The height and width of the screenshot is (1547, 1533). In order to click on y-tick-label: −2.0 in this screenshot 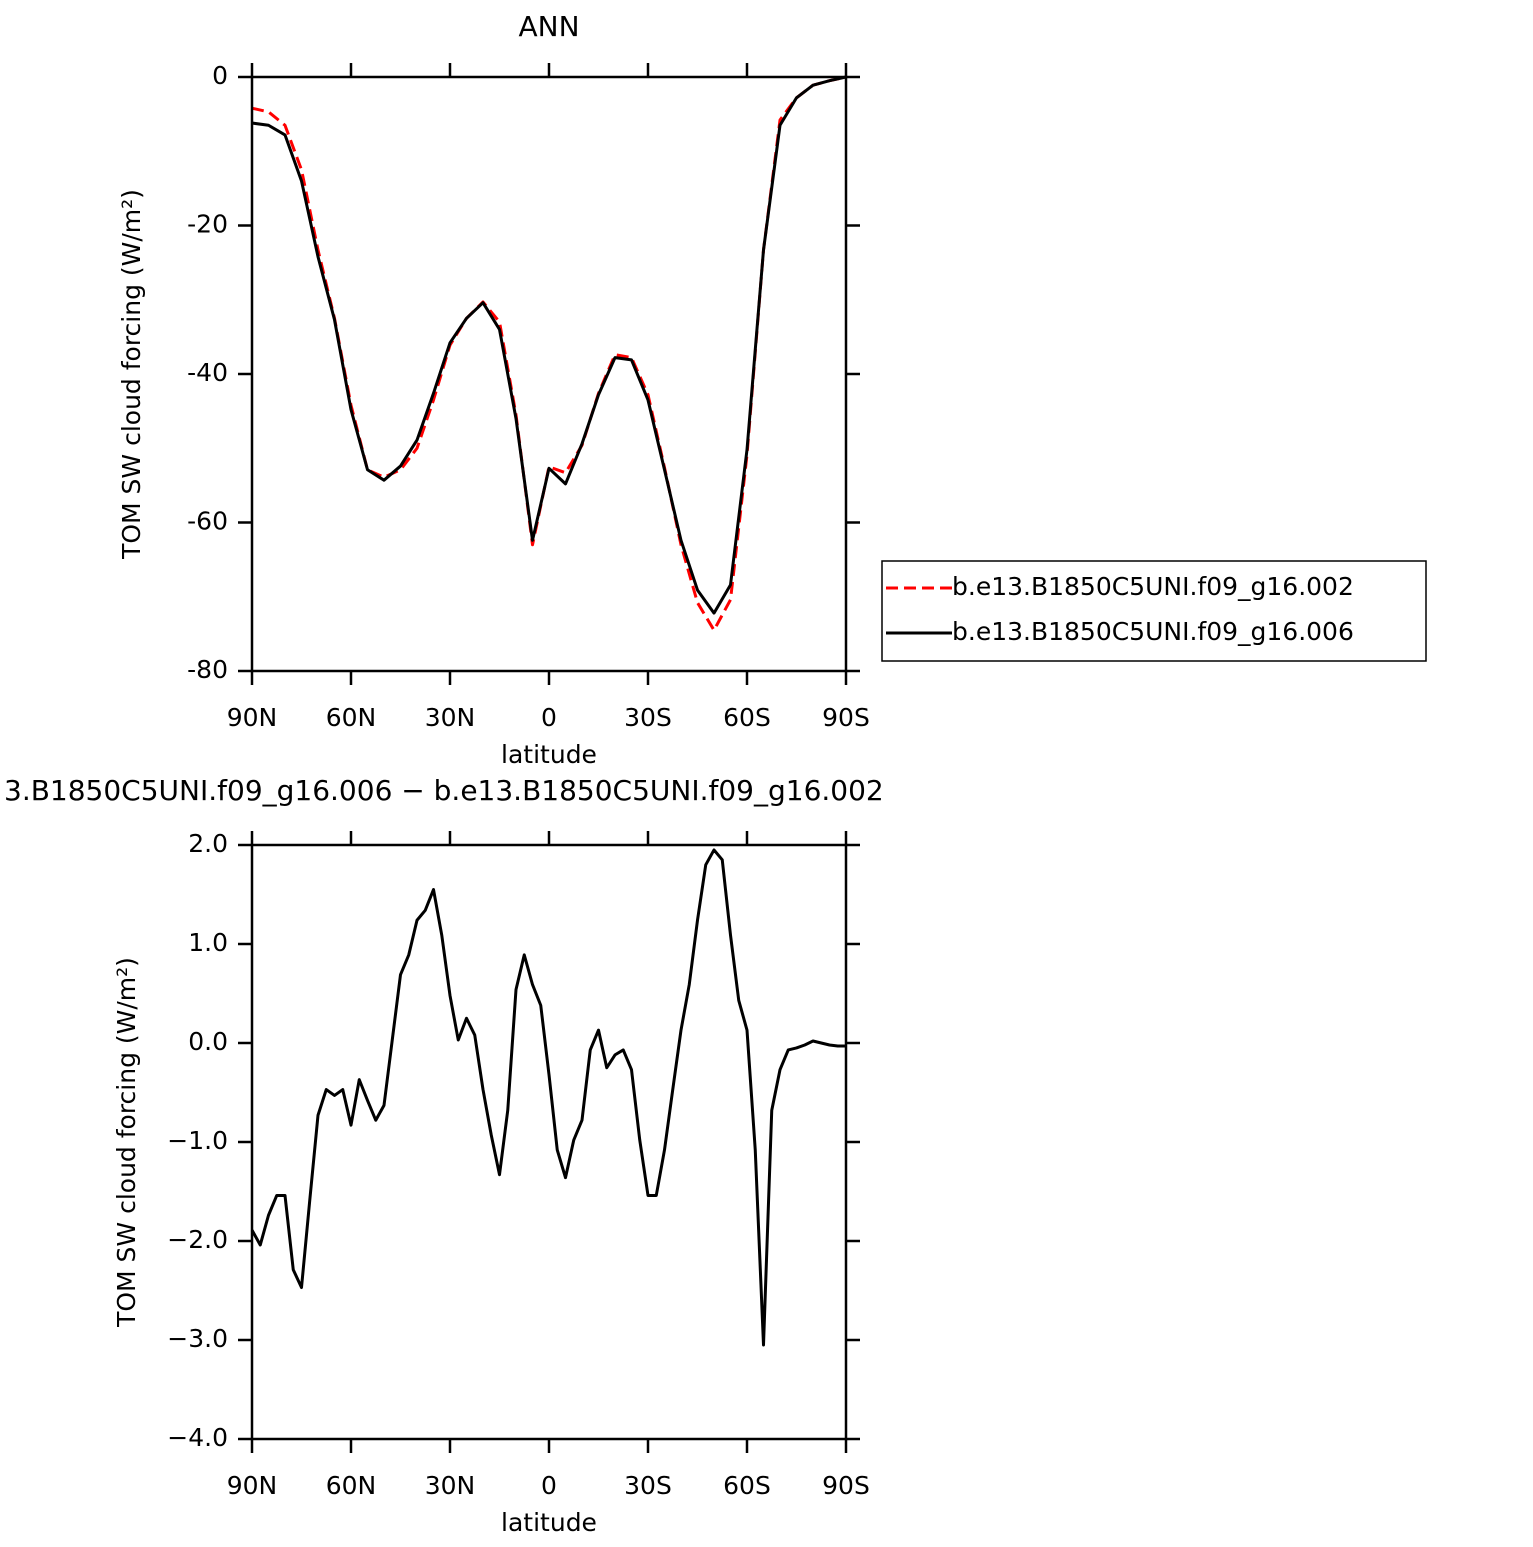, I will do `click(197, 1239)`.